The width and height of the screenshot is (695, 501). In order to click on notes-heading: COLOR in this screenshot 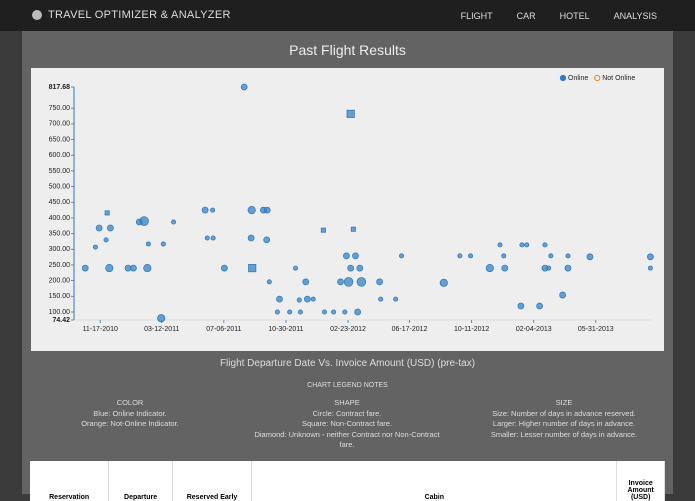, I will do `click(130, 402)`.